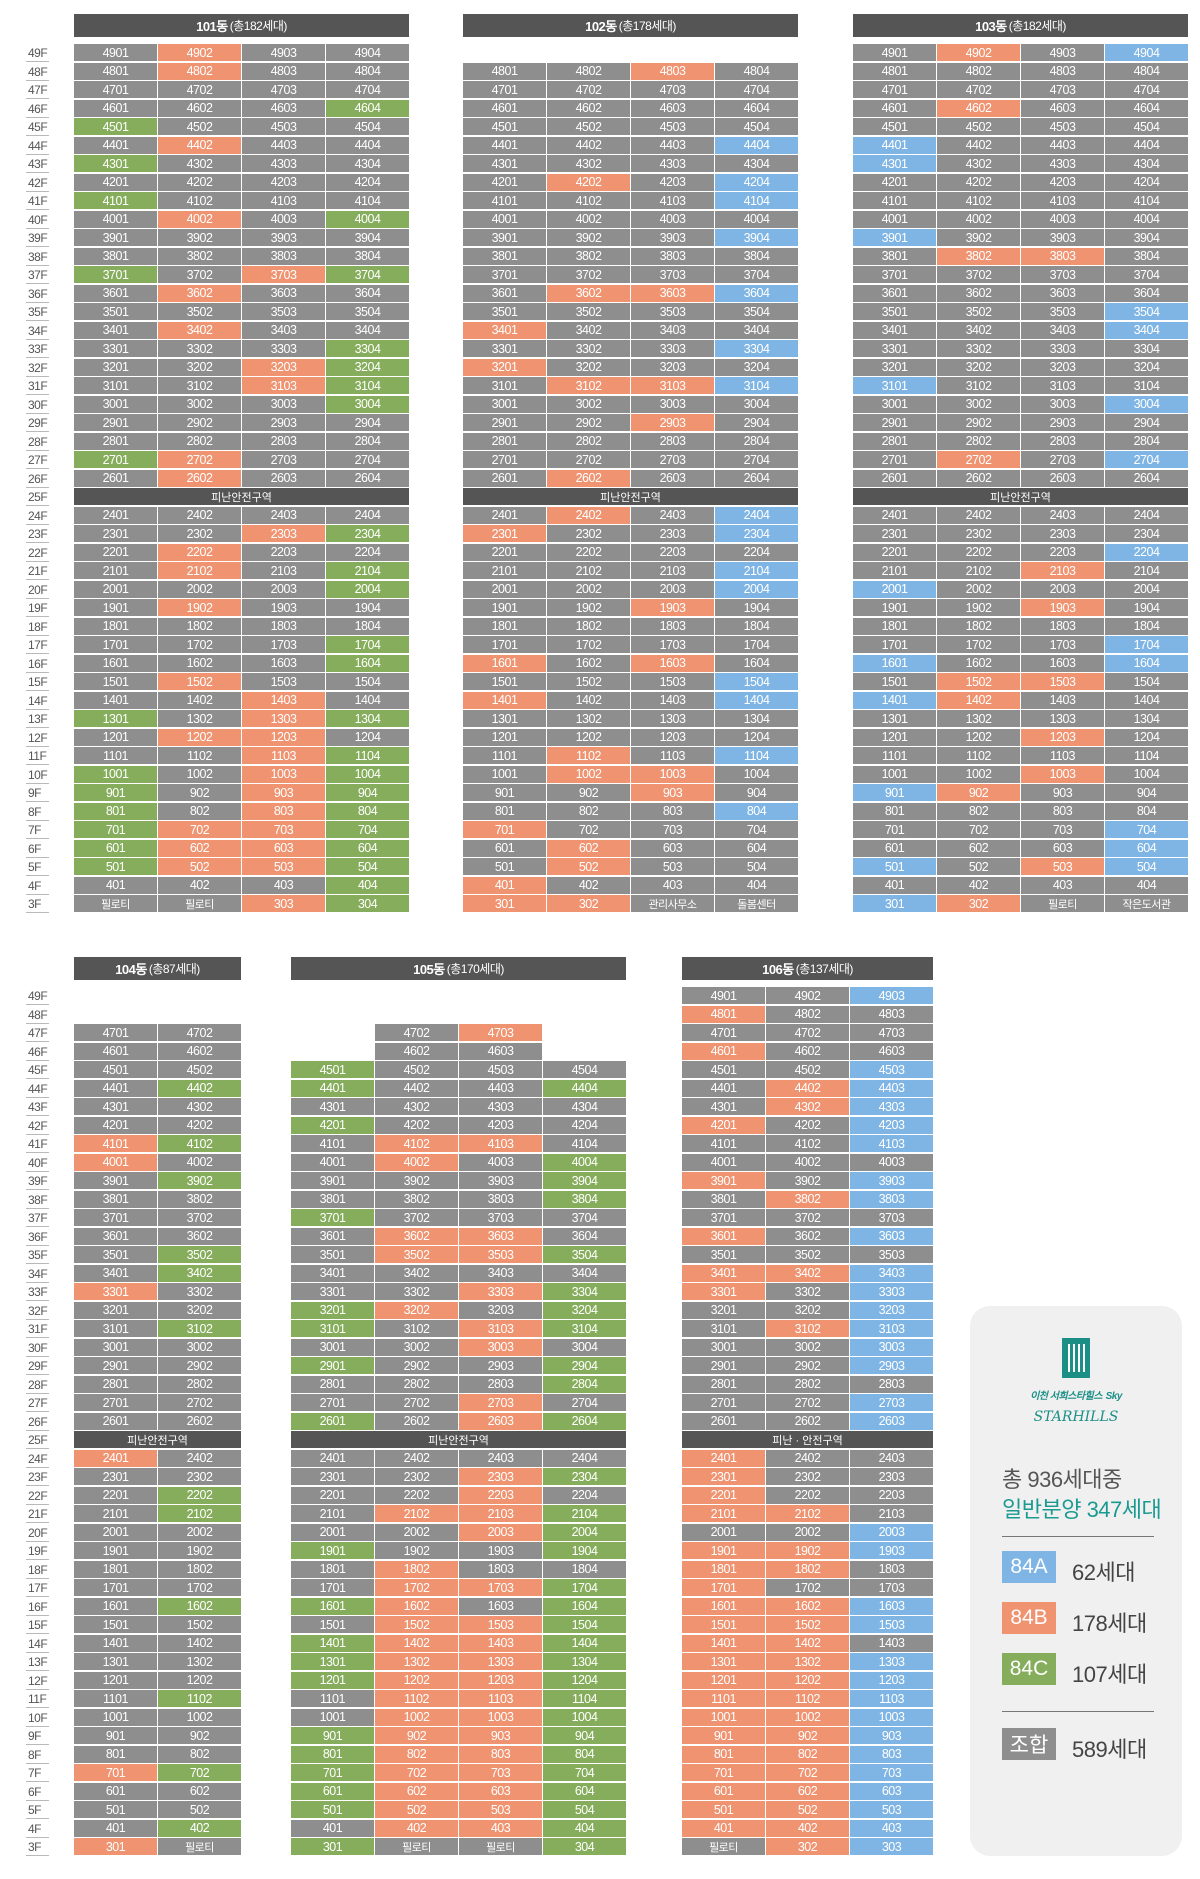 The height and width of the screenshot is (1879, 1200). Describe the element at coordinates (32, 1755) in the screenshot. I see `floor-label: 8F` at that location.